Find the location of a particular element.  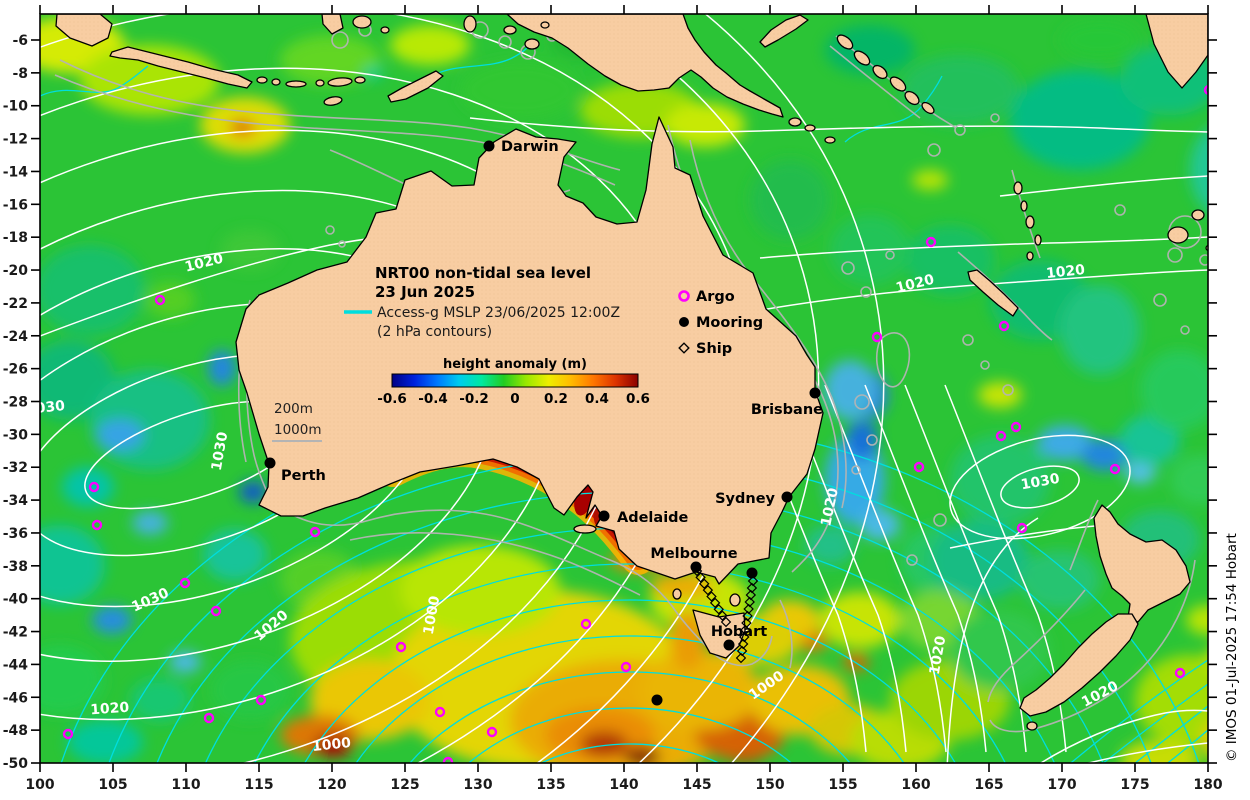

city-label-hobart: Hobart is located at coordinates (739, 632).